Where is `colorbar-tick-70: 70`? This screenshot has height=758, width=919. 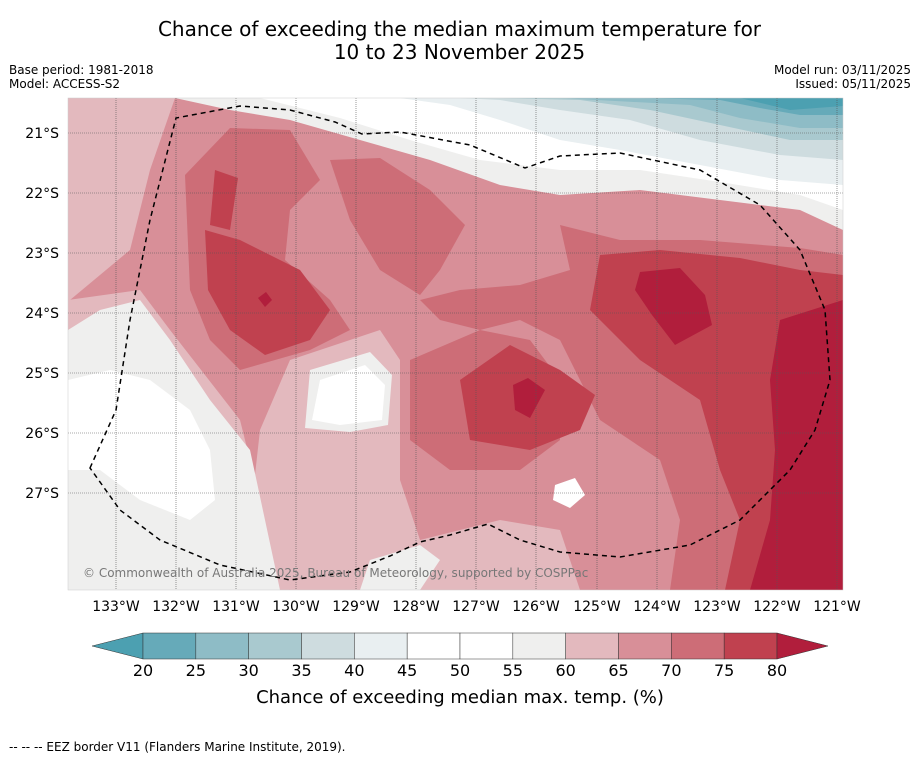 colorbar-tick-70: 70 is located at coordinates (671, 670).